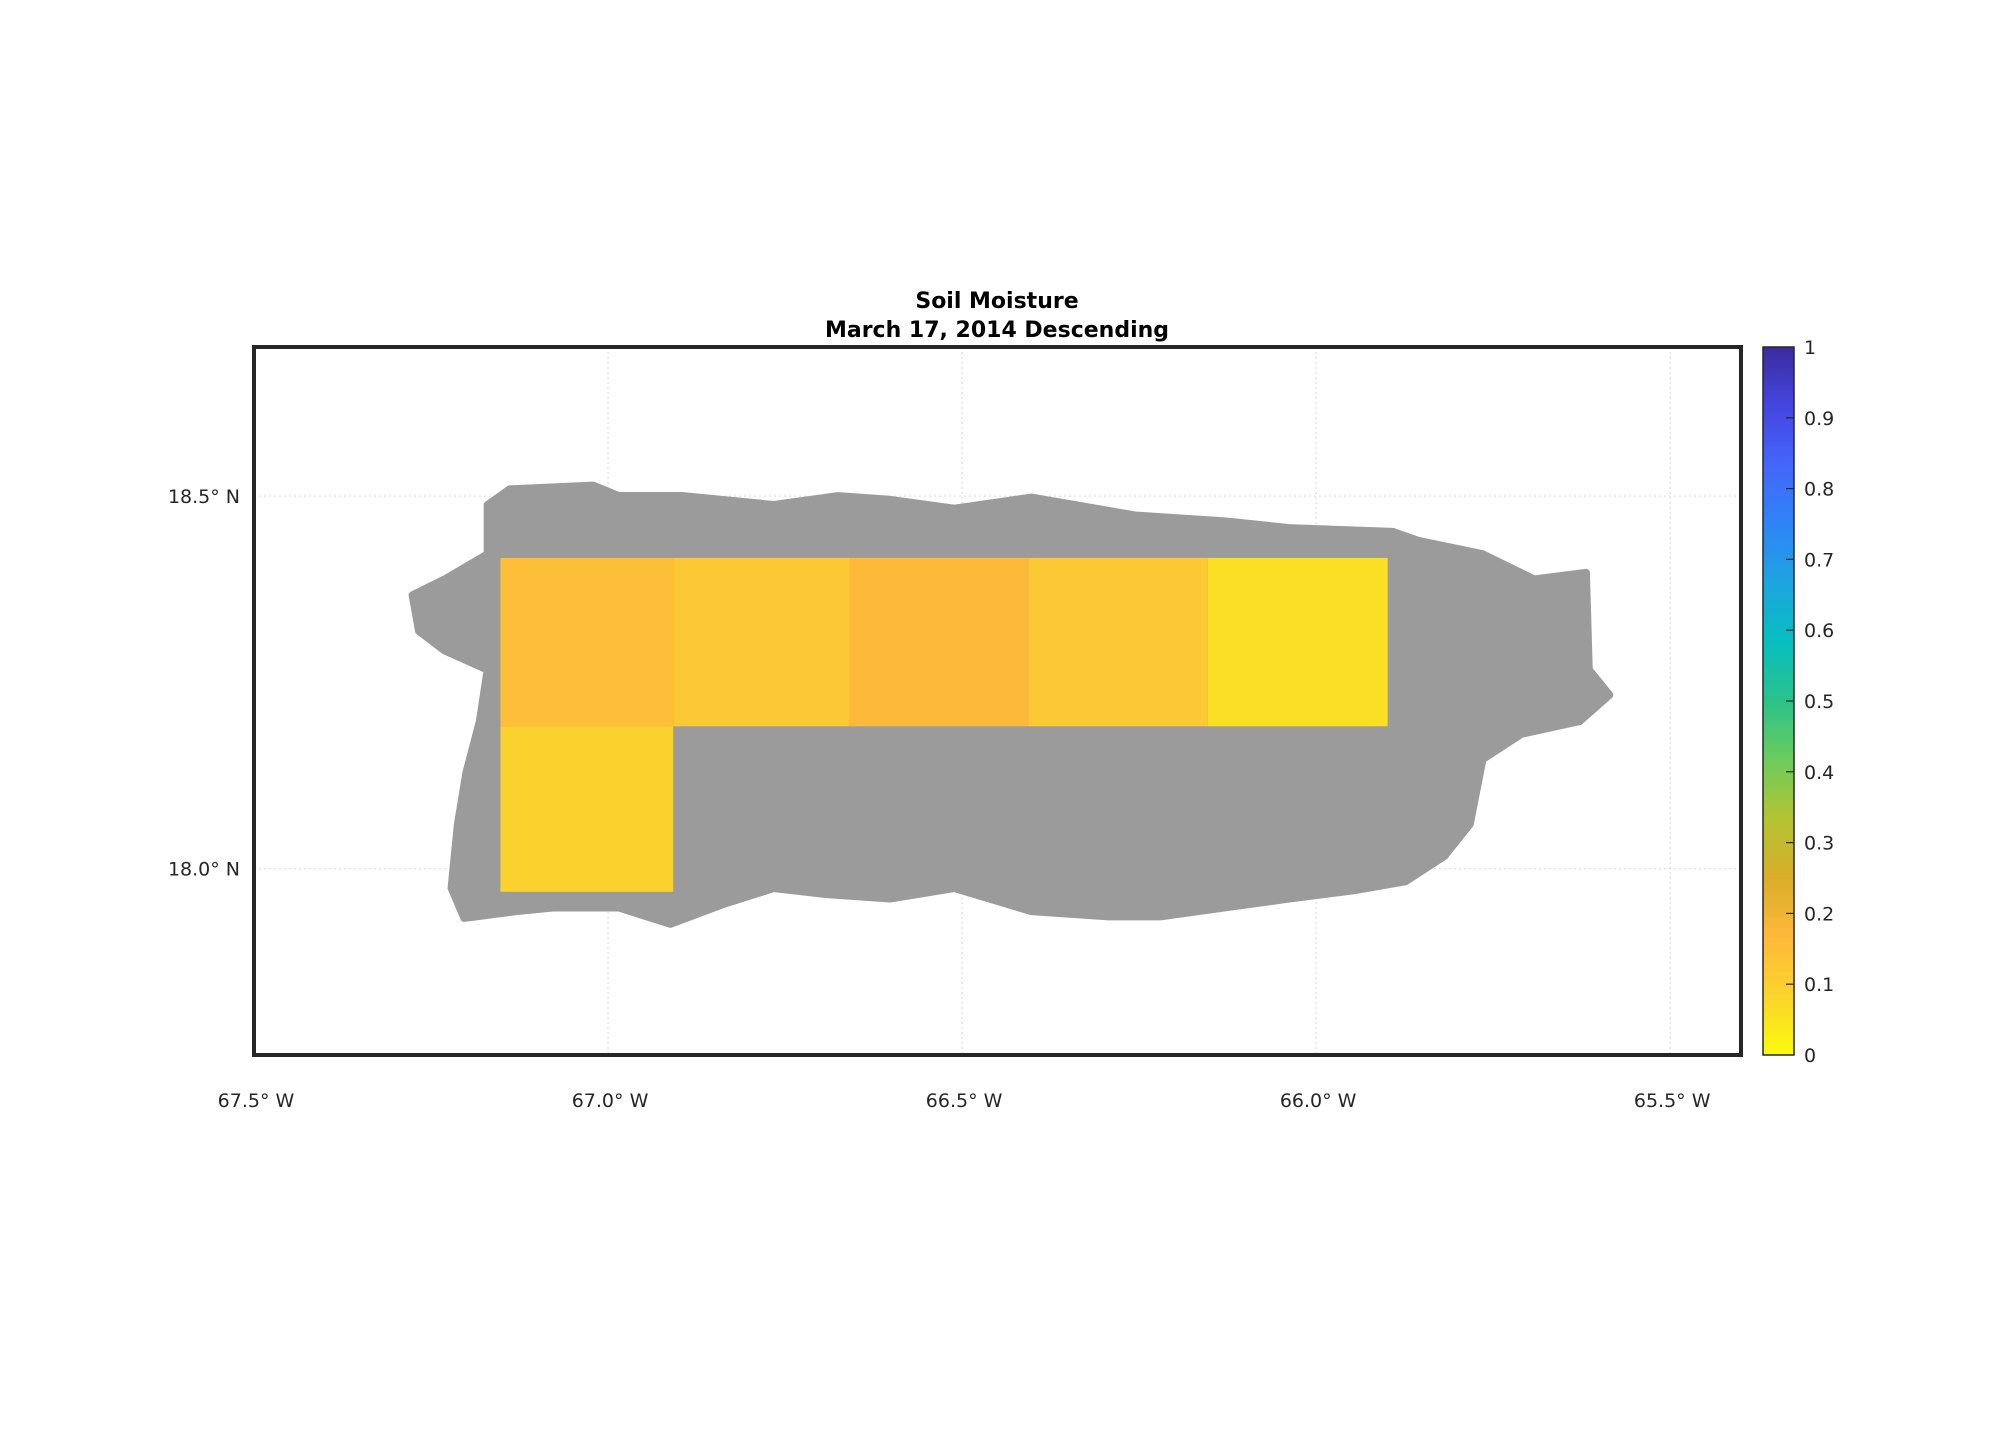 This screenshot has height=1433, width=1991. Describe the element at coordinates (1810, 1056) in the screenshot. I see `colorbar-tick-label: 0` at that location.